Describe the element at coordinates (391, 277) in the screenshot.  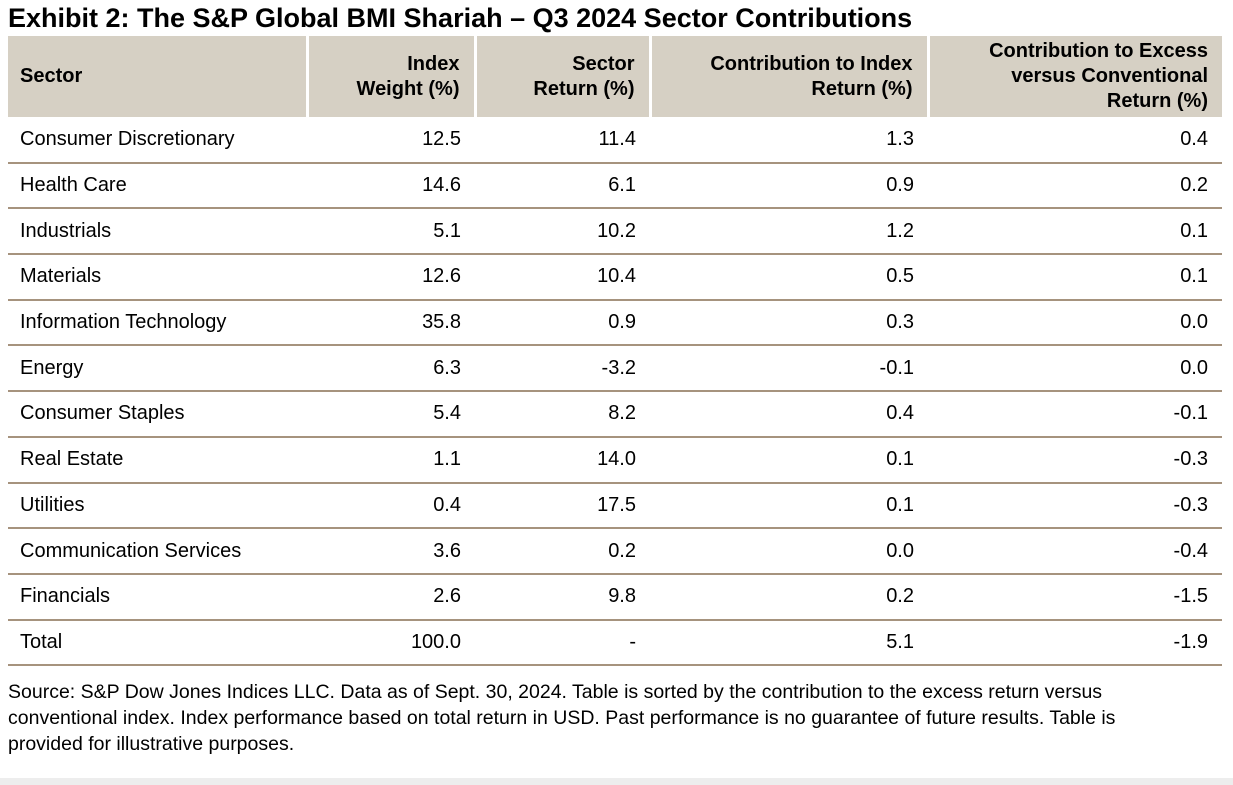
I see `cell-index-weight: 12.6` at that location.